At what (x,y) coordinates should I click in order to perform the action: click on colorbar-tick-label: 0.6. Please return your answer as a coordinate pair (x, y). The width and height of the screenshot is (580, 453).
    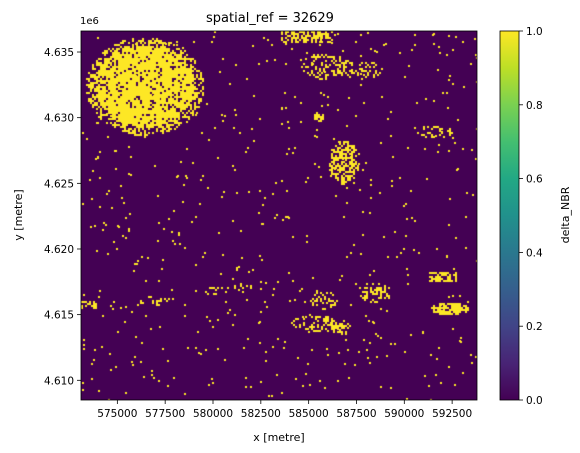
    Looking at the image, I should click on (534, 180).